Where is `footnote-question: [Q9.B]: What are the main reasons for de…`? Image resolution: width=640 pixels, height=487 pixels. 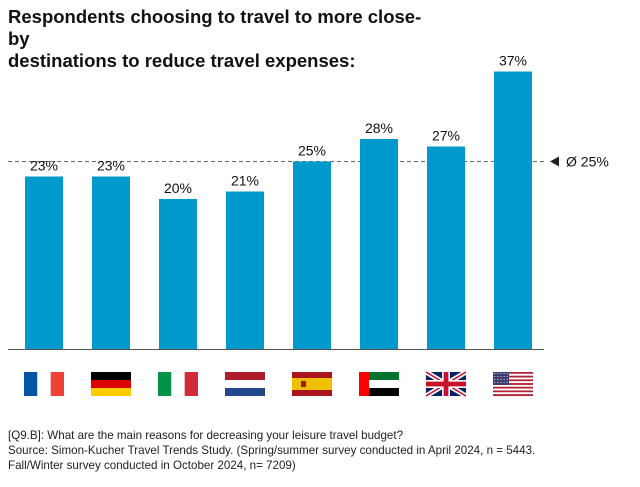 footnote-question: [Q9.B]: What are the main reasons for de… is located at coordinates (206, 435).